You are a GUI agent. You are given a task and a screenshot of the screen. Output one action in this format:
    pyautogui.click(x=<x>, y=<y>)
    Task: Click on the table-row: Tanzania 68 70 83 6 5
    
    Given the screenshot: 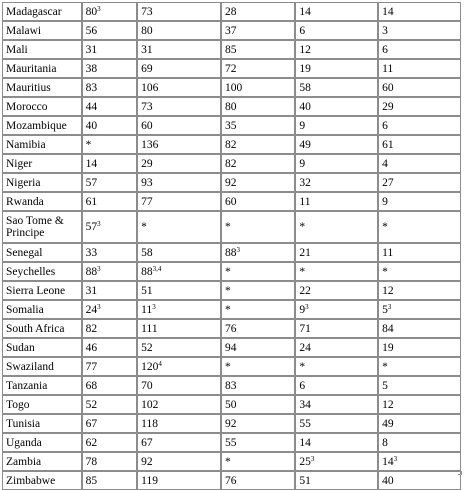 What is the action you would take?
    pyautogui.click(x=231, y=385)
    